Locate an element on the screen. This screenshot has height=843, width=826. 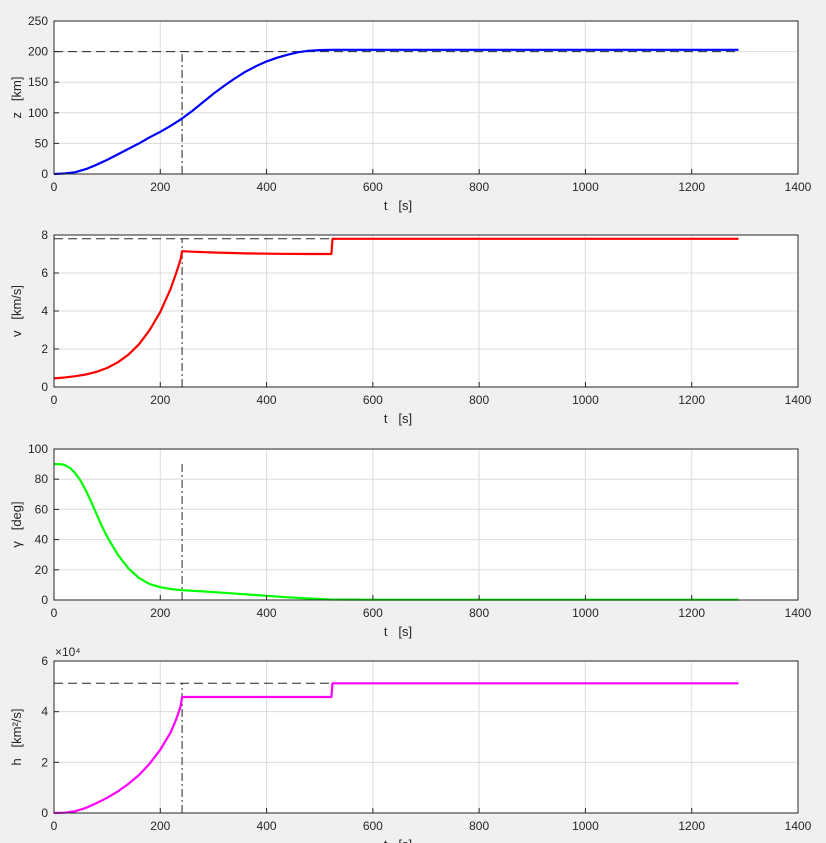
y-axis-label: γ [deg] is located at coordinates (16, 524).